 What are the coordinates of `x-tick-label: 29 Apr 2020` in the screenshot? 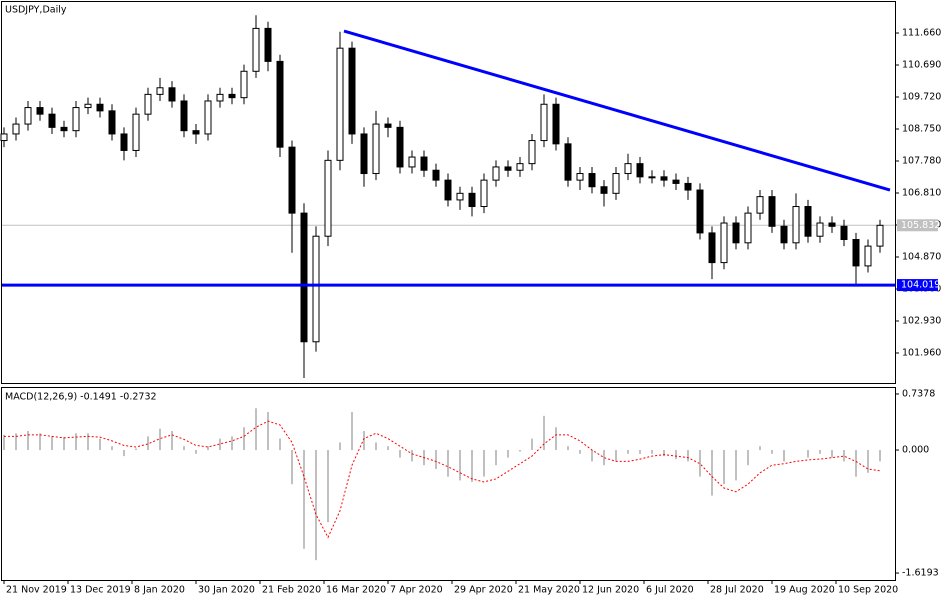 It's located at (483, 590).